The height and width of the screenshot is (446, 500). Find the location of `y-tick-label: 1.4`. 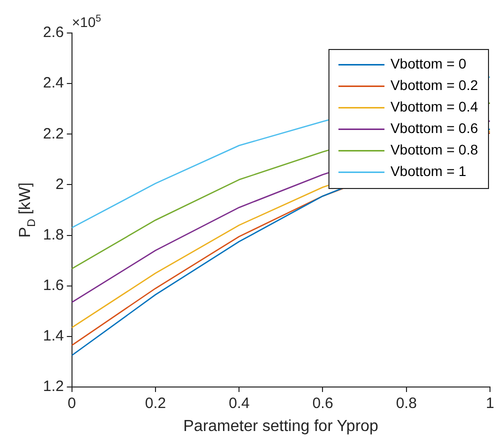

y-tick-label: 1.4 is located at coordinates (53, 336).